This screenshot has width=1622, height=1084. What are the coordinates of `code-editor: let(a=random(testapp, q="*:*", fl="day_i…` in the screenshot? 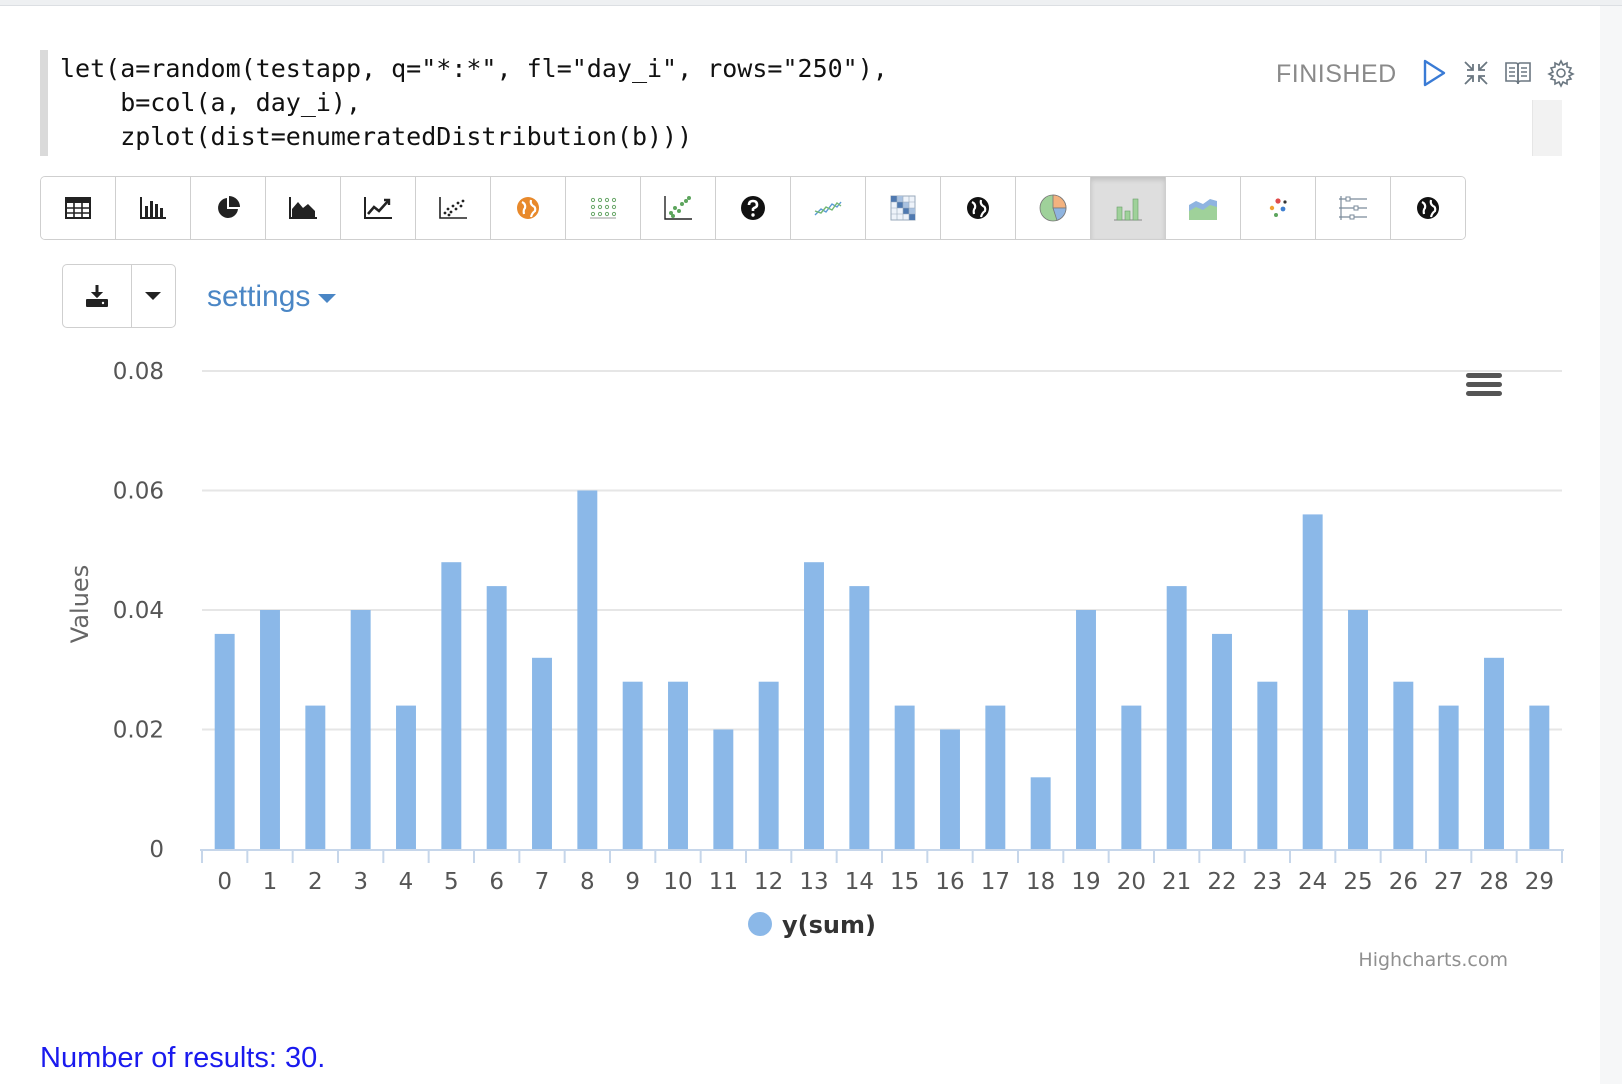 It's located at (810, 103).